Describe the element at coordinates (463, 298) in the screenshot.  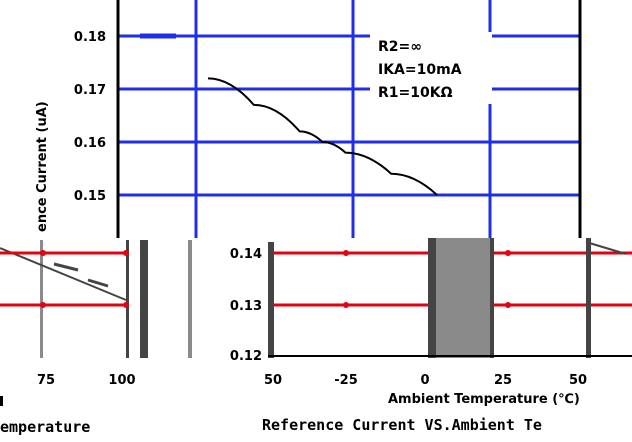
I see `gray-block` at that location.